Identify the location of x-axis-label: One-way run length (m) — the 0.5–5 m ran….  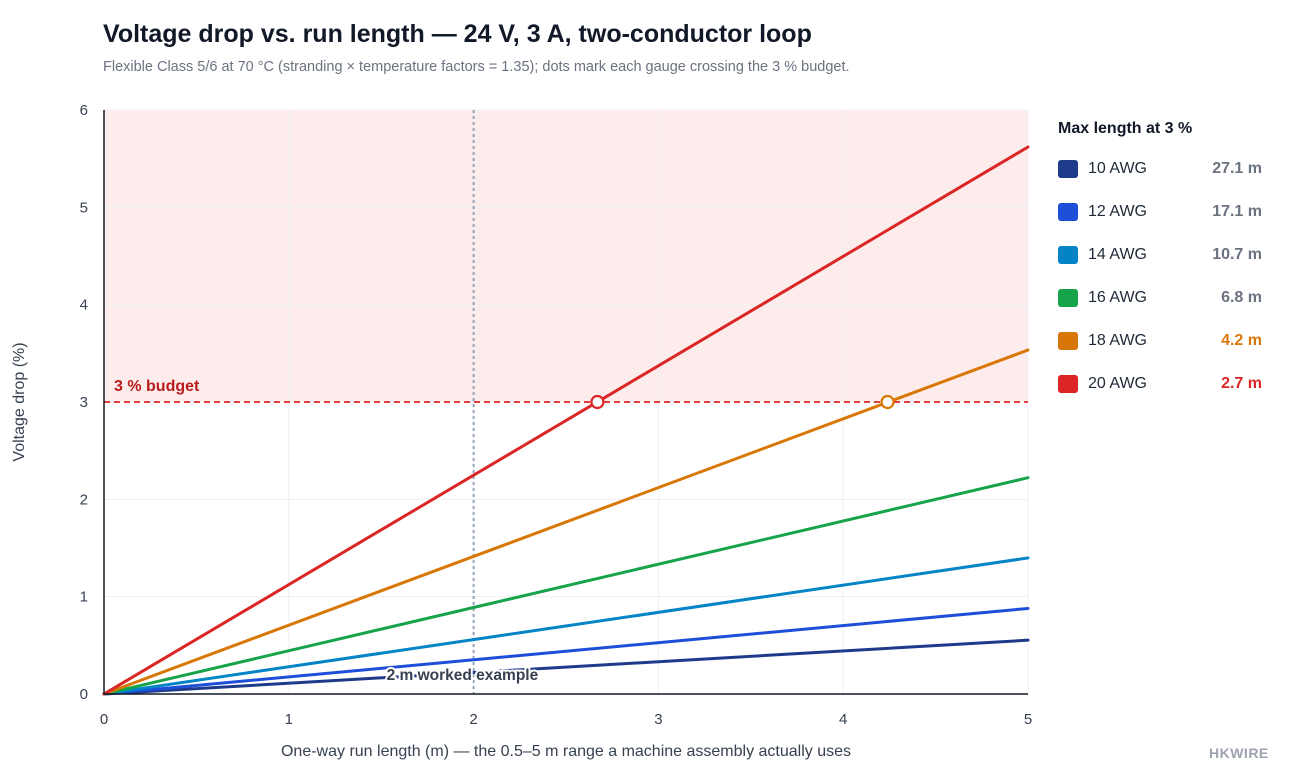
(566, 751).